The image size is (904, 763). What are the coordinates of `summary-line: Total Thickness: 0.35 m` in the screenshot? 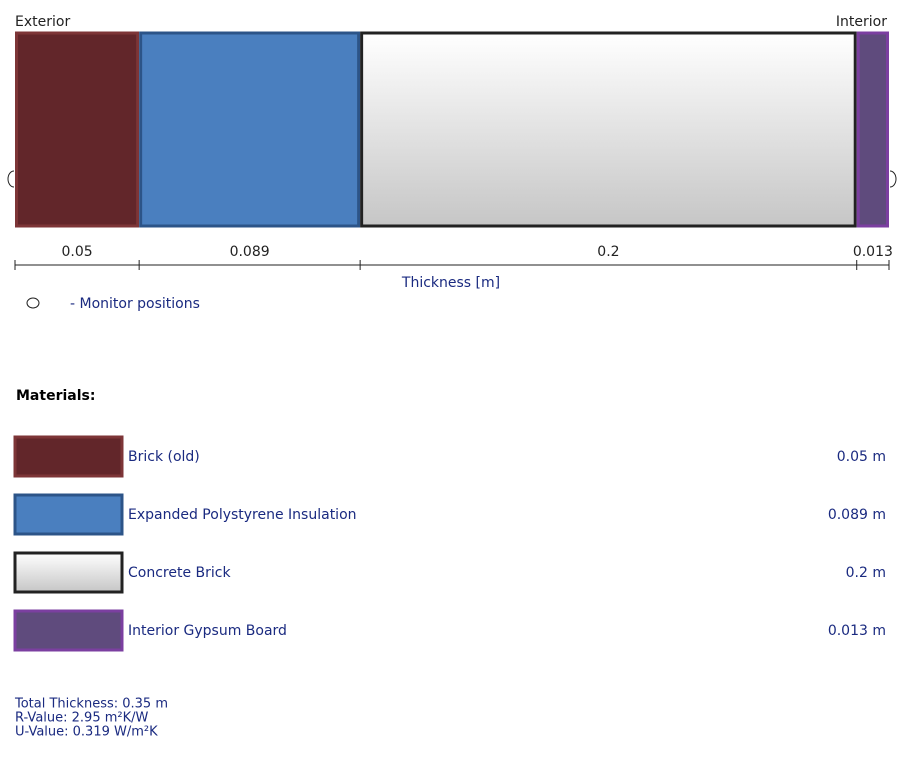 It's located at (91, 704).